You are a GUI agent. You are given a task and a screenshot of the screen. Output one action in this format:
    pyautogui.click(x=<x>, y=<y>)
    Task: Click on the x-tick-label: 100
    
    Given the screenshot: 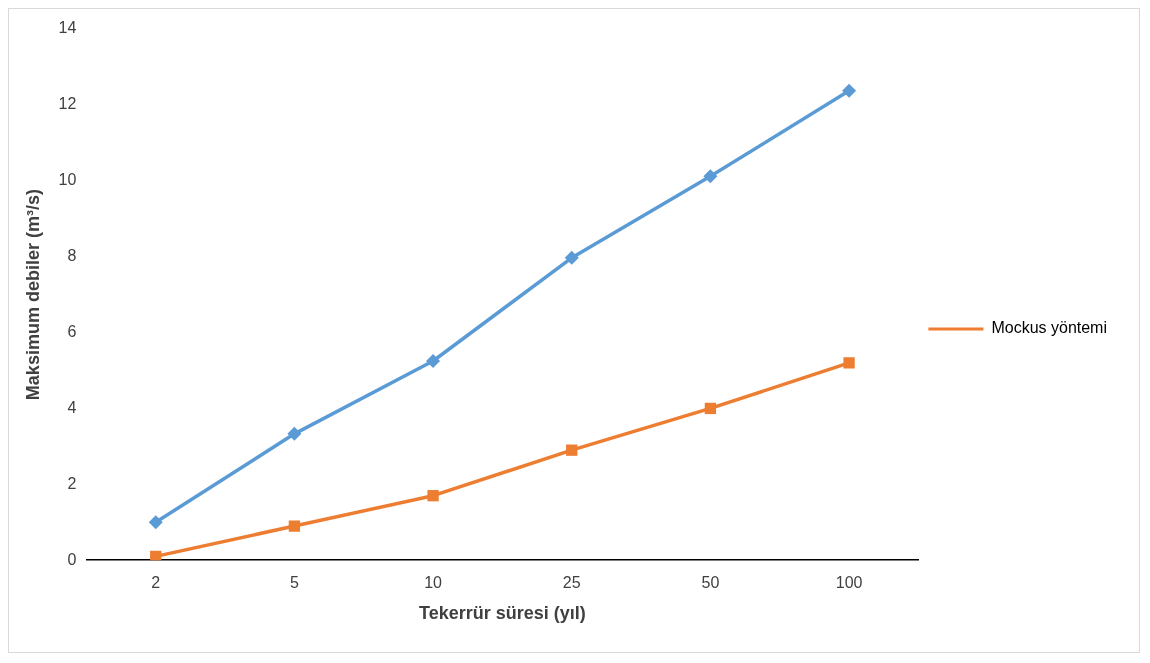 What is the action you would take?
    pyautogui.click(x=849, y=583)
    